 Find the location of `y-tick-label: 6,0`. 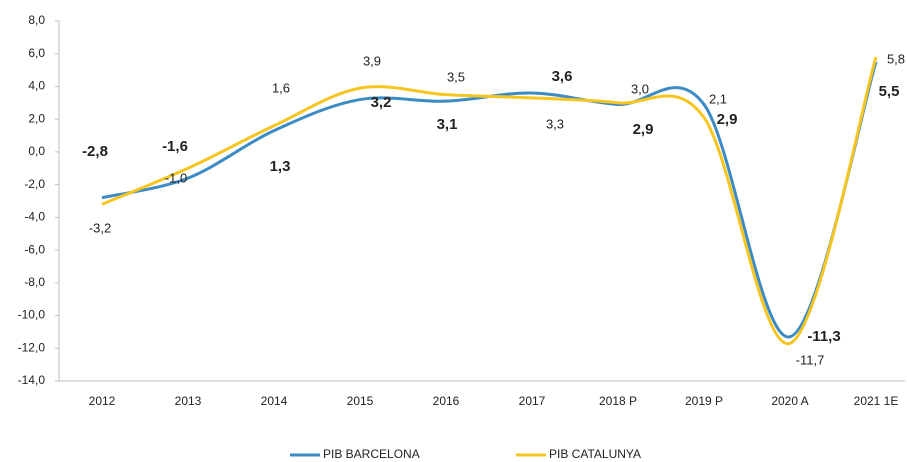

y-tick-label: 6,0 is located at coordinates (36, 53).